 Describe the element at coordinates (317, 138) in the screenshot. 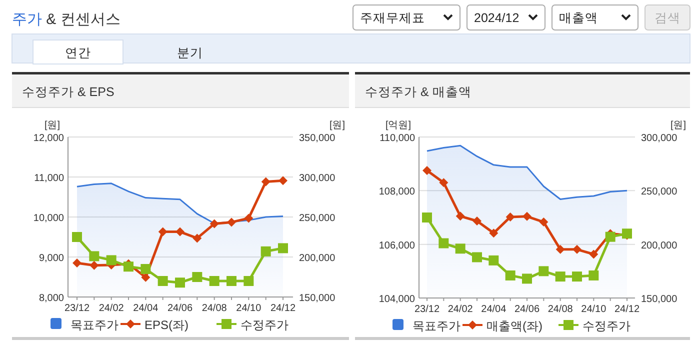

I see `y2-tick-label: 350,000` at that location.